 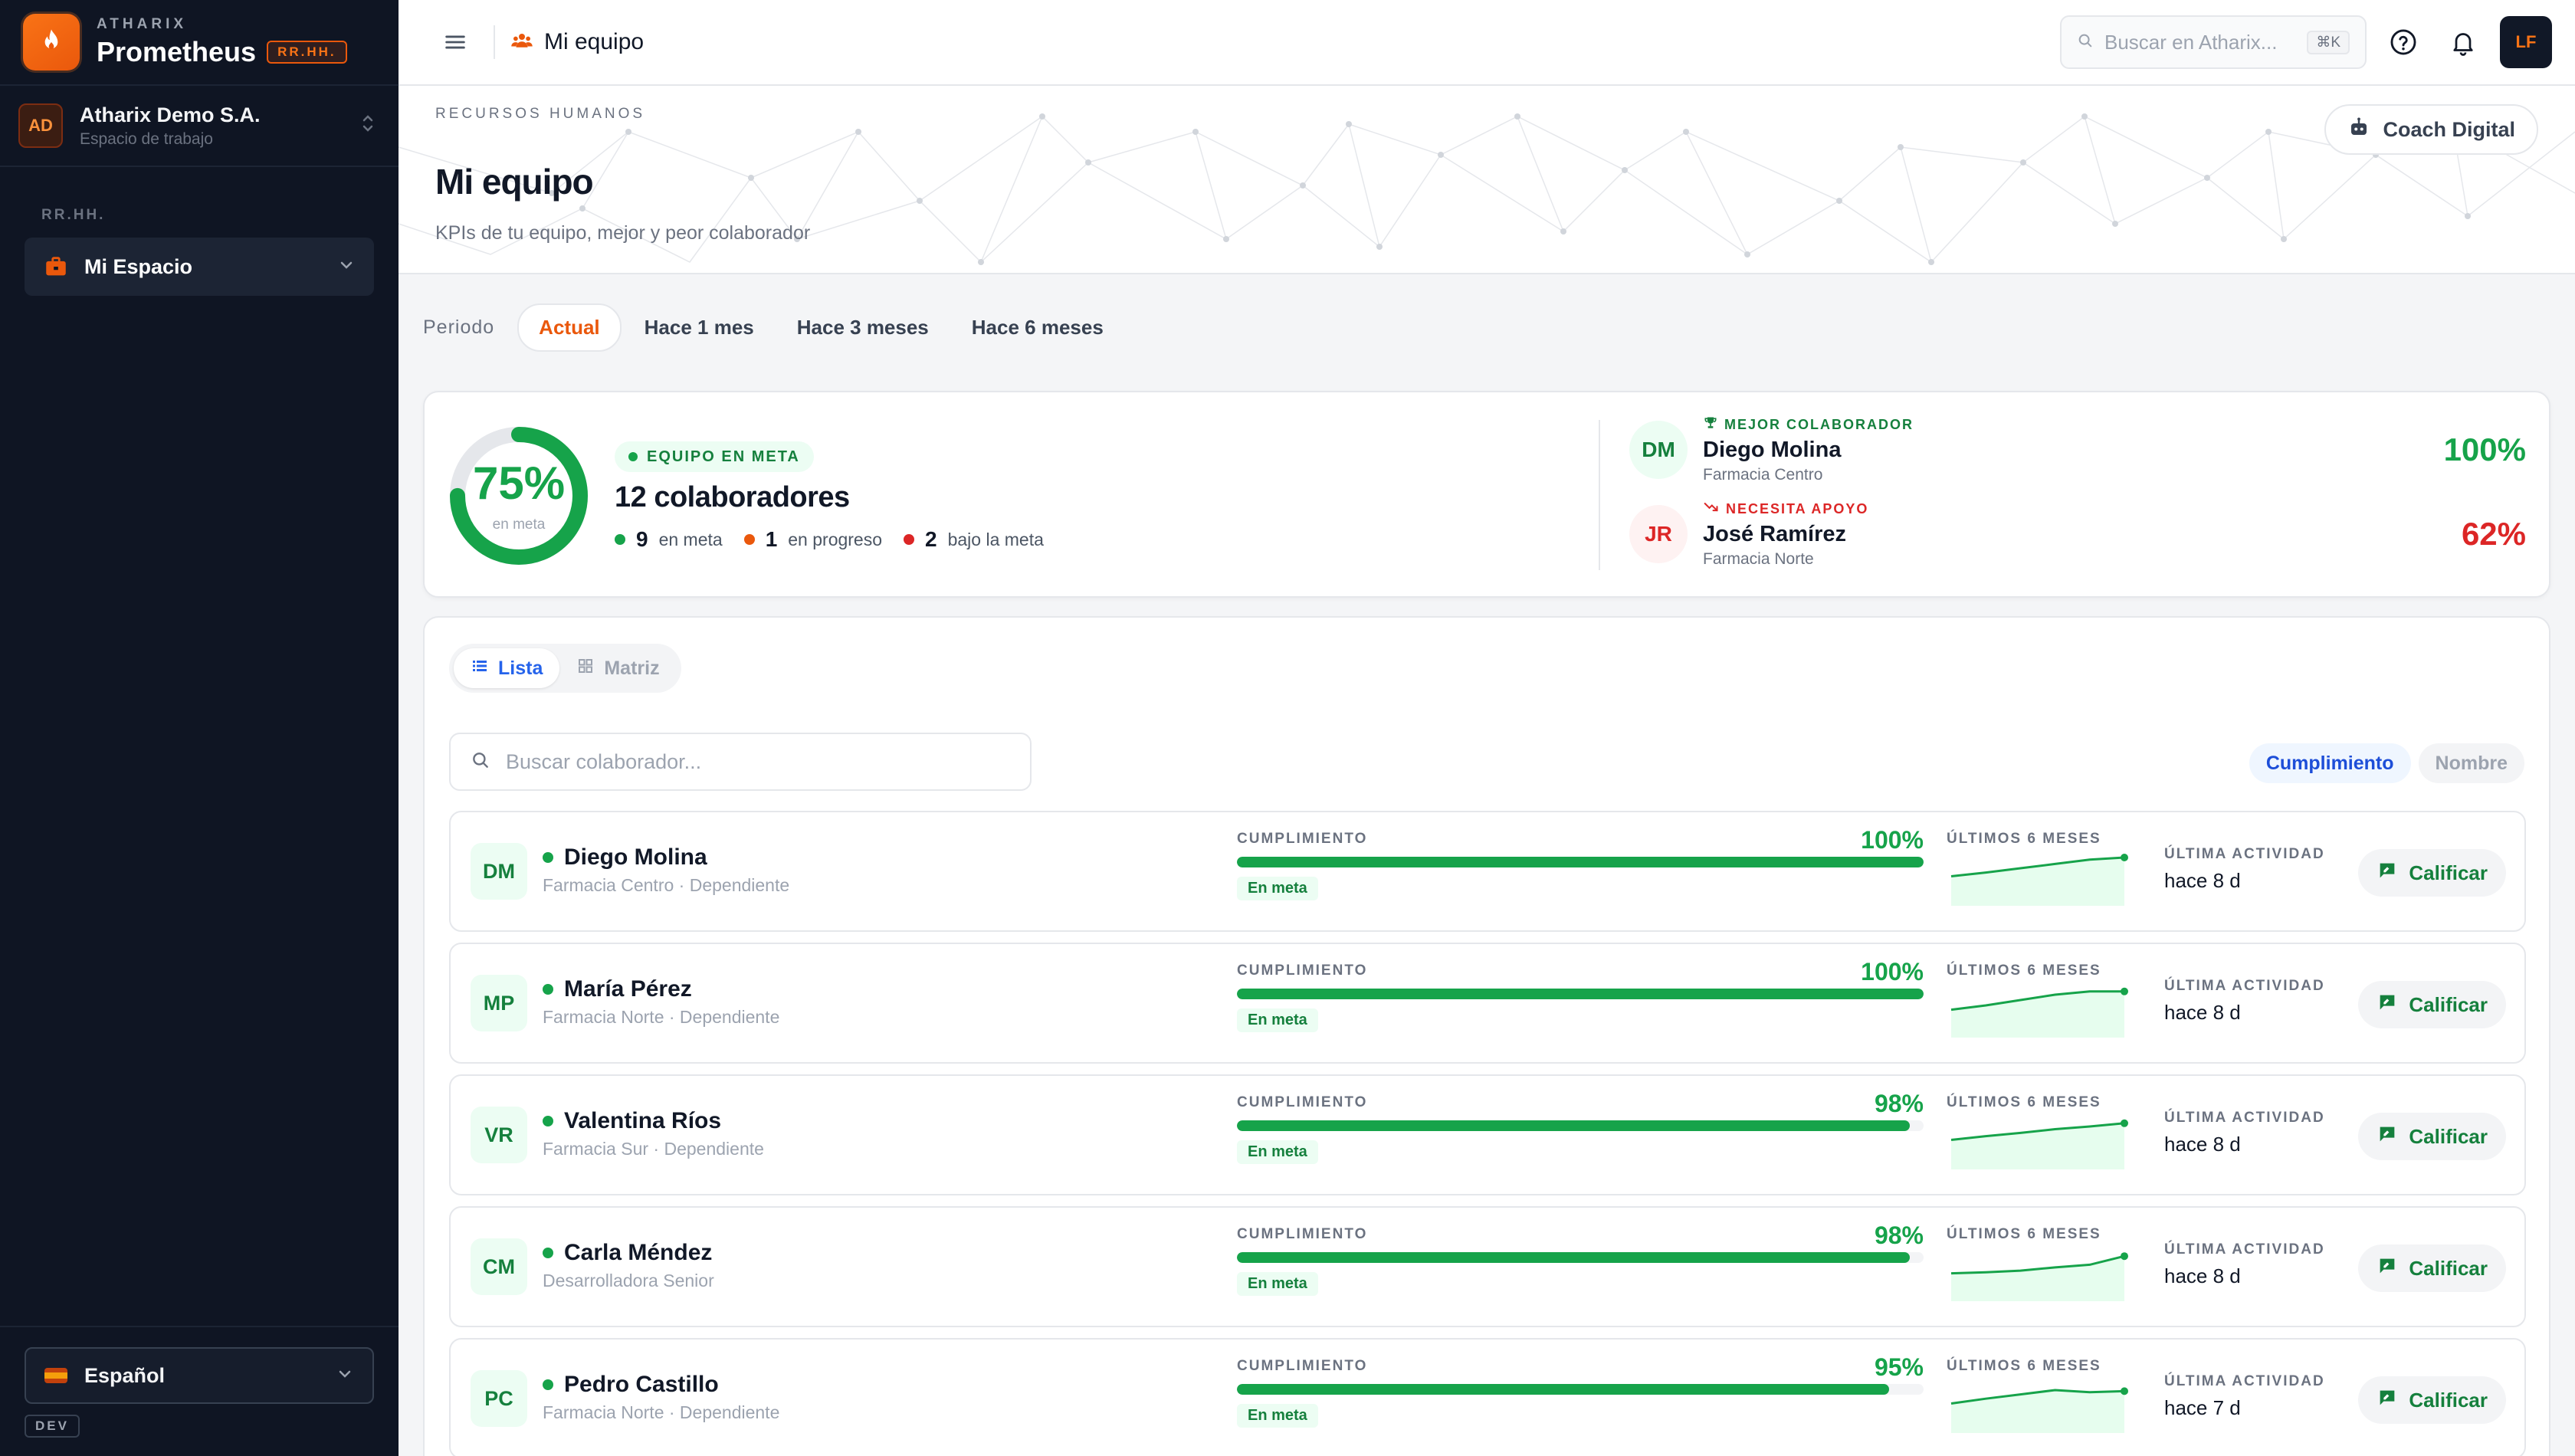 I want to click on stat-value: 9, so click(x=642, y=539).